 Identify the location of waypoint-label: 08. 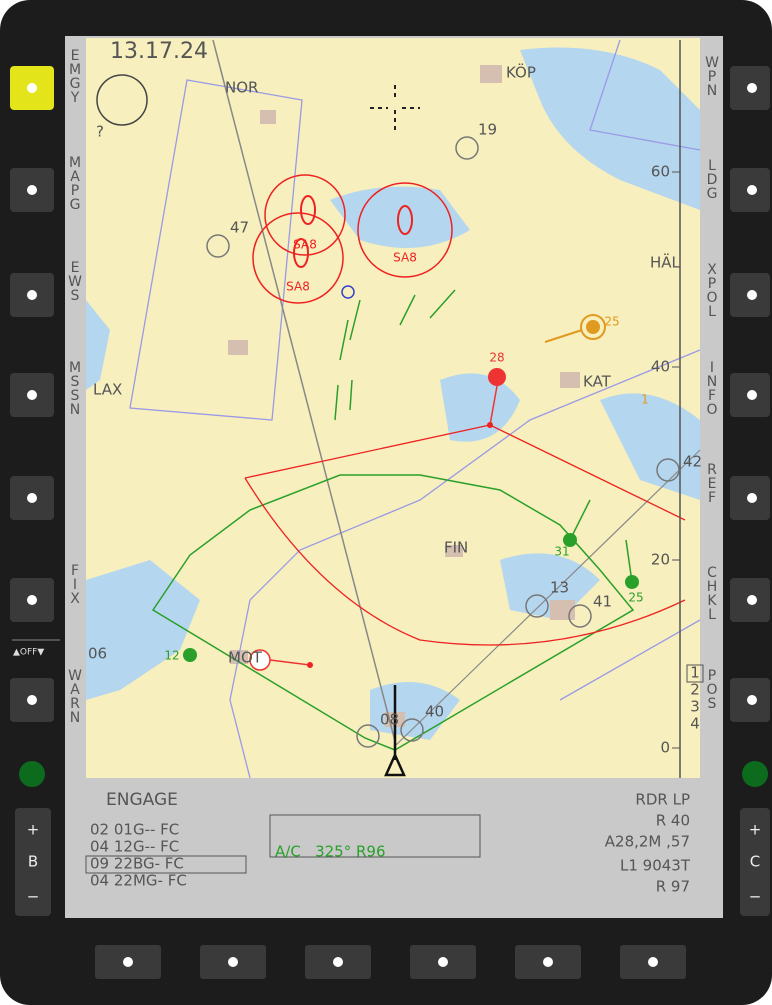
(389, 720).